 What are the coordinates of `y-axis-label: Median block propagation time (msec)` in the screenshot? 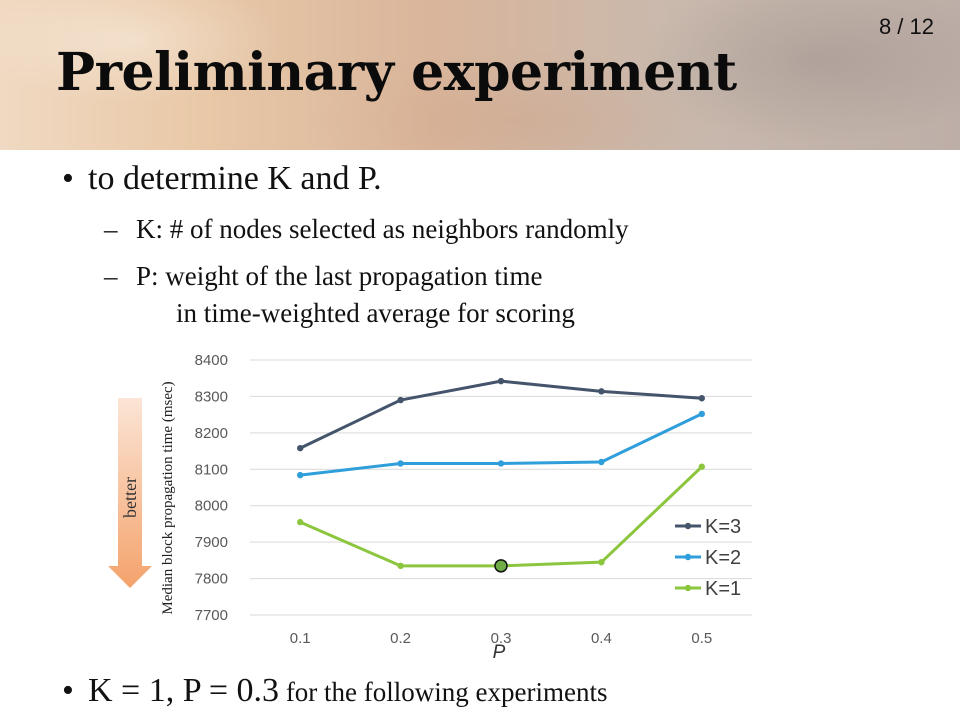 It's located at (168, 497).